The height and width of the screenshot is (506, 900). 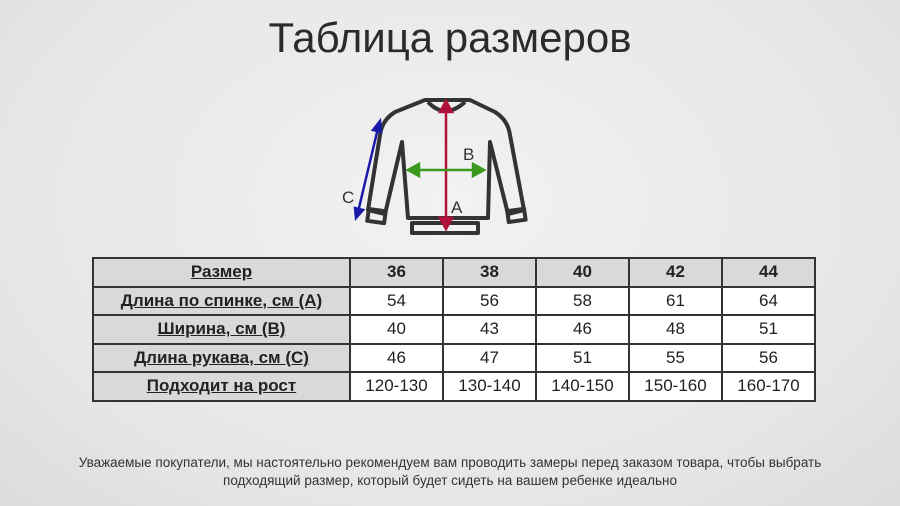 What do you see at coordinates (221, 300) in the screenshot?
I see `row-label: Длина по спинке, см (A)` at bounding box center [221, 300].